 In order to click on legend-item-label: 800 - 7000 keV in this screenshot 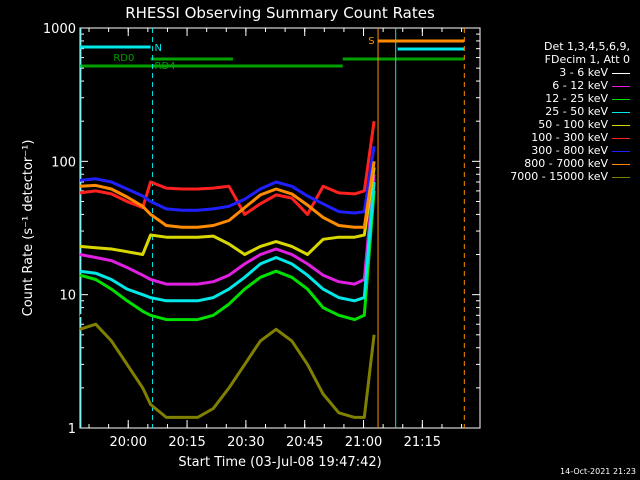, I will do `click(566, 163)`.